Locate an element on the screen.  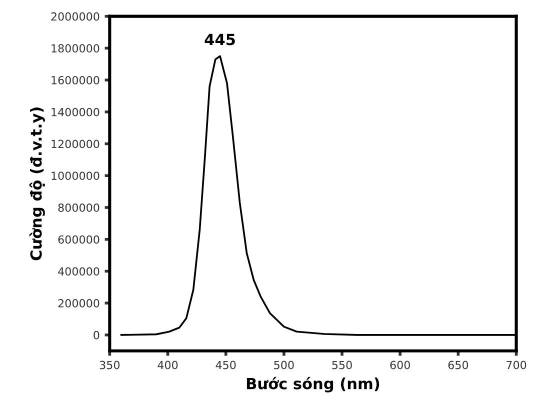
x-tick-label: 700 is located at coordinates (516, 365).